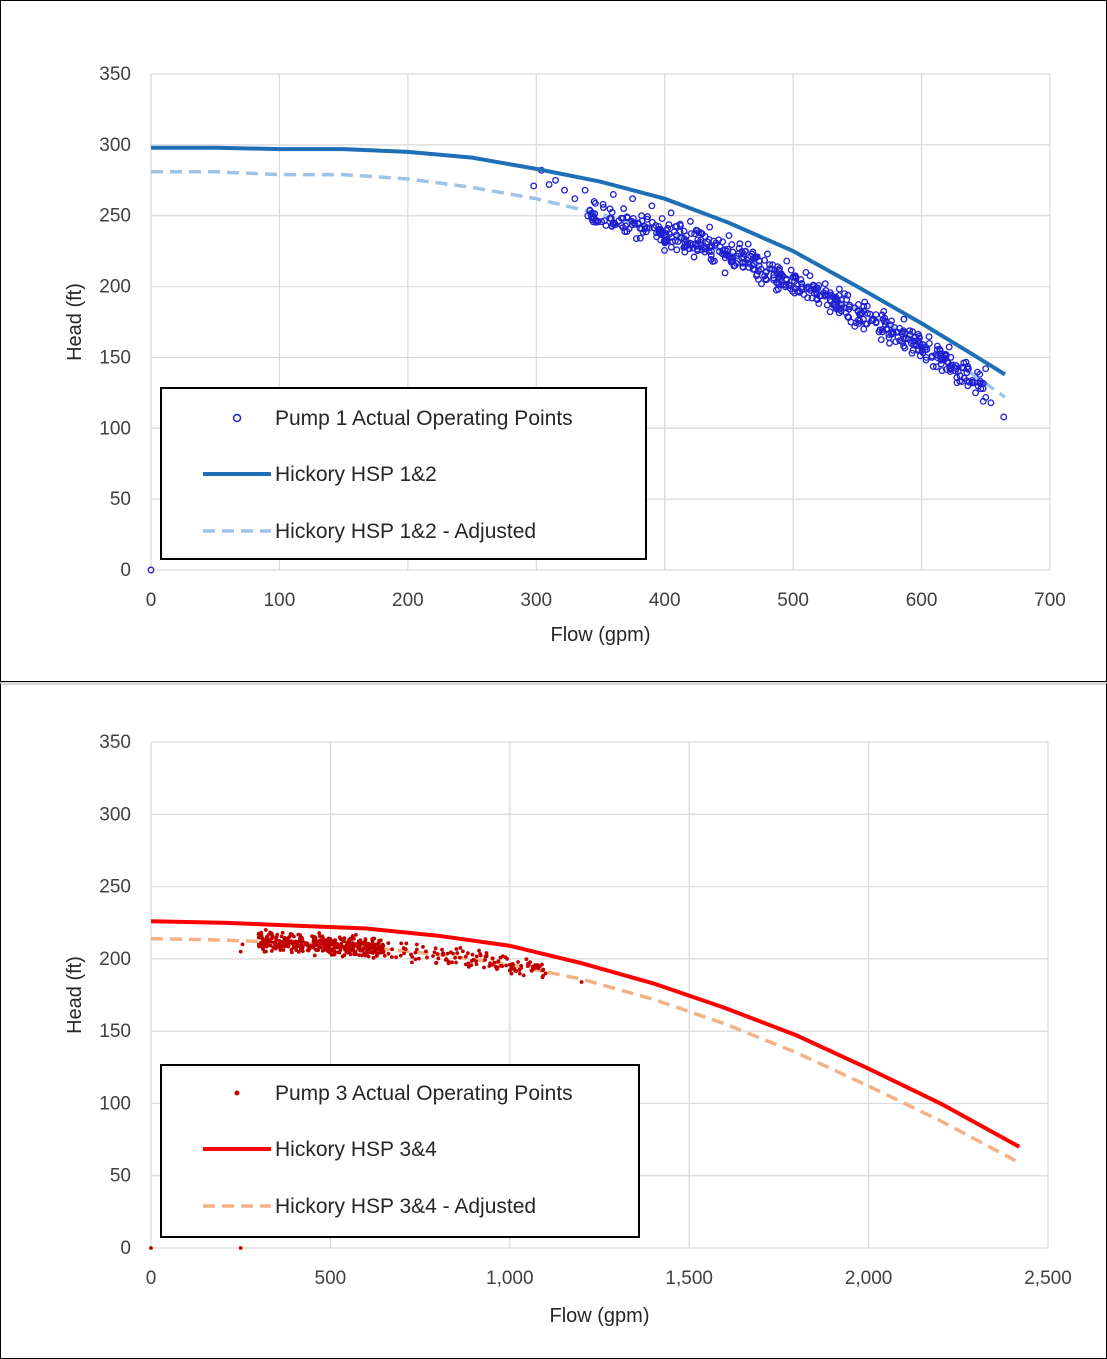 The image size is (1107, 1359). Describe the element at coordinates (665, 600) in the screenshot. I see `x-tick-label: 400` at that location.